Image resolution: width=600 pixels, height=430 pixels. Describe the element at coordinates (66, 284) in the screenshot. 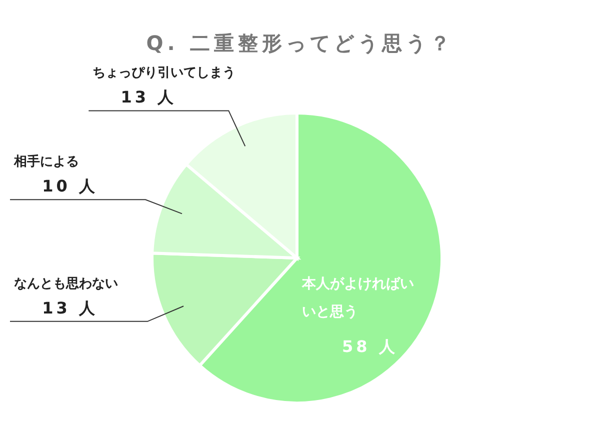

I see `slice-label: なんとも思わない` at that location.